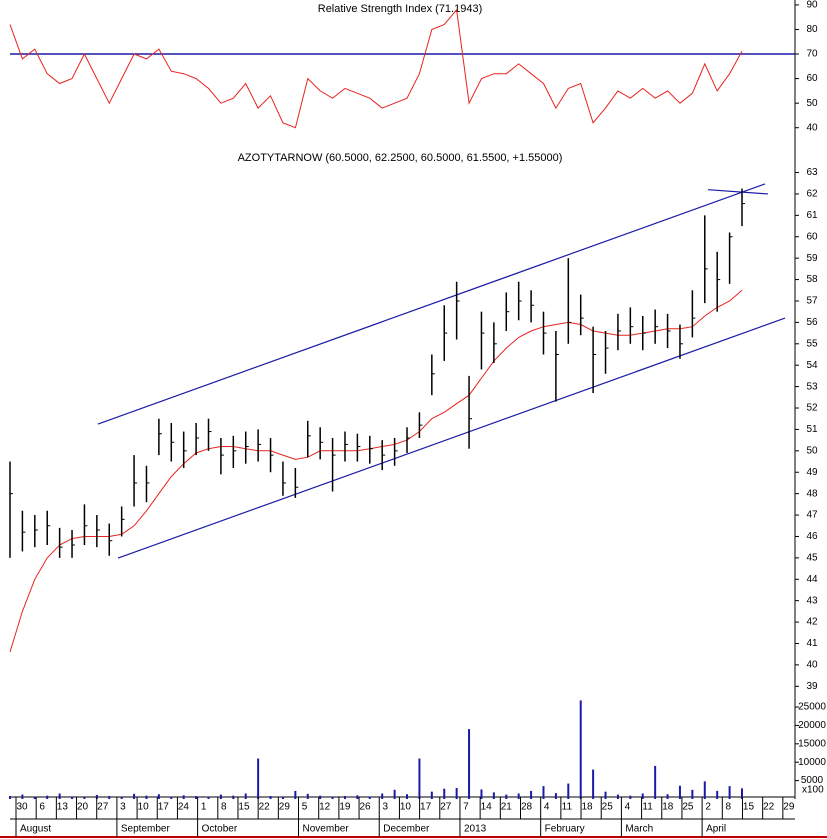 The height and width of the screenshot is (839, 827). I want to click on y-tick-label: 70, so click(812, 54).